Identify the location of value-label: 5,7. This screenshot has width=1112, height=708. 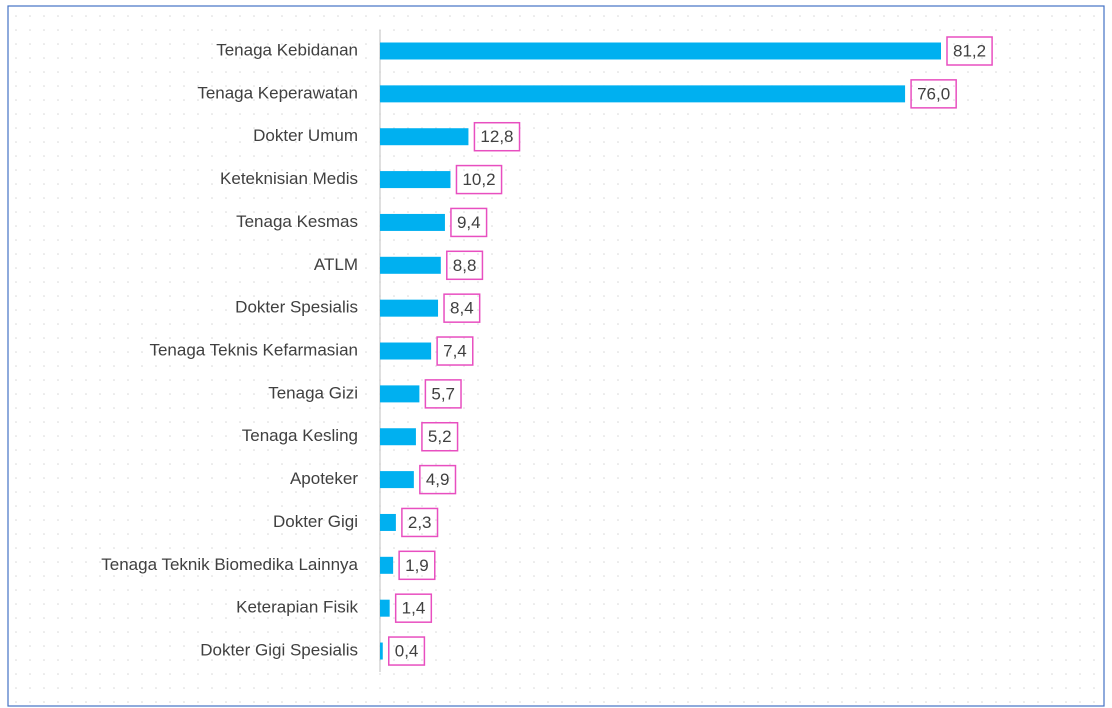
(443, 393).